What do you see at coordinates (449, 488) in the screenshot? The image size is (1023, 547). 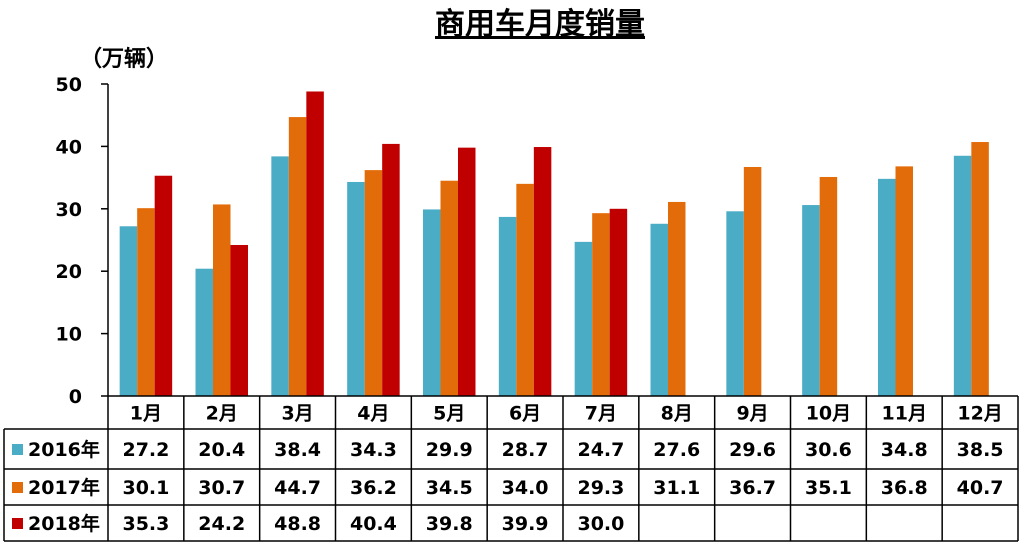 I see `data-label: 34.5` at bounding box center [449, 488].